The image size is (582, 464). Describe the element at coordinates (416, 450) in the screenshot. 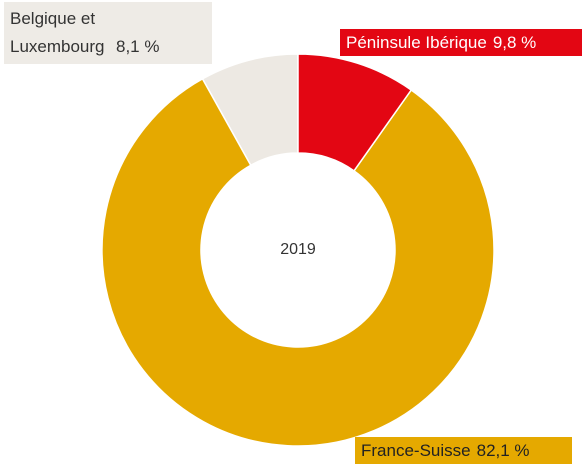

I see `category-label: France-Suisse` at that location.